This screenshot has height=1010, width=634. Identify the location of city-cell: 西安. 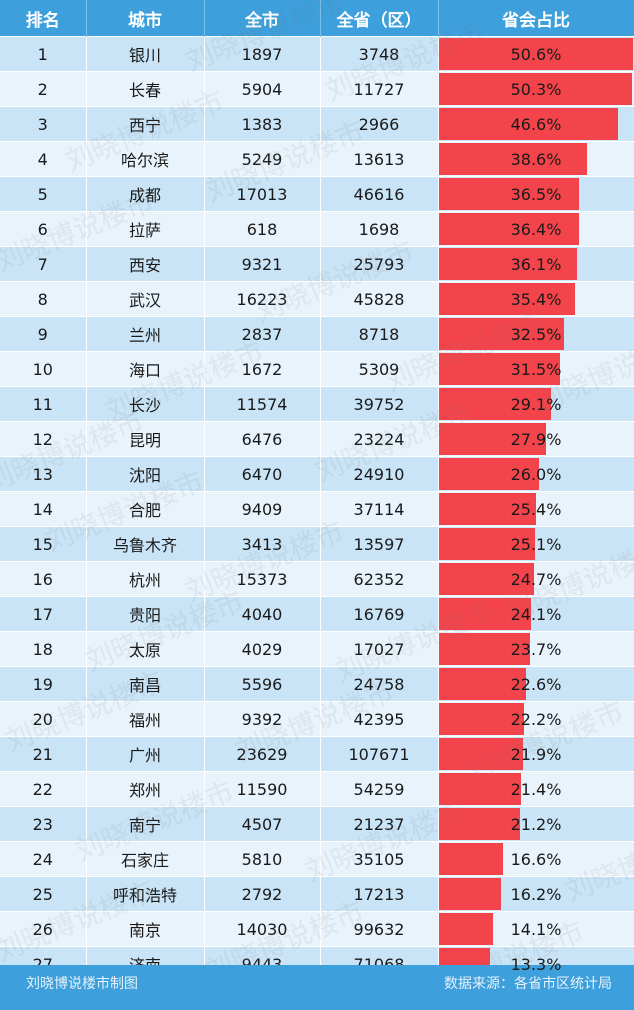
(145, 264).